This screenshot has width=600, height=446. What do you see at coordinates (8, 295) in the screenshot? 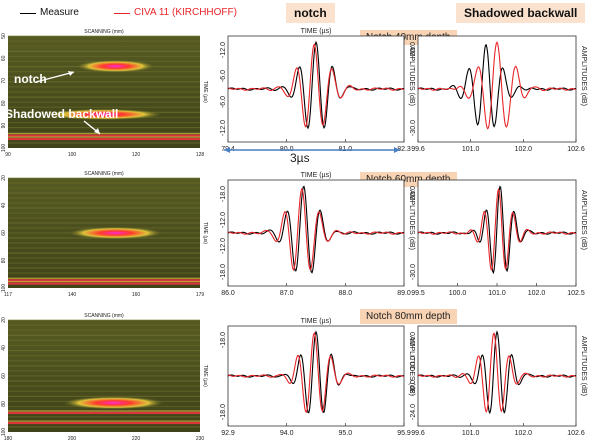
I see `bscan-xtick: 117` at bounding box center [8, 295].